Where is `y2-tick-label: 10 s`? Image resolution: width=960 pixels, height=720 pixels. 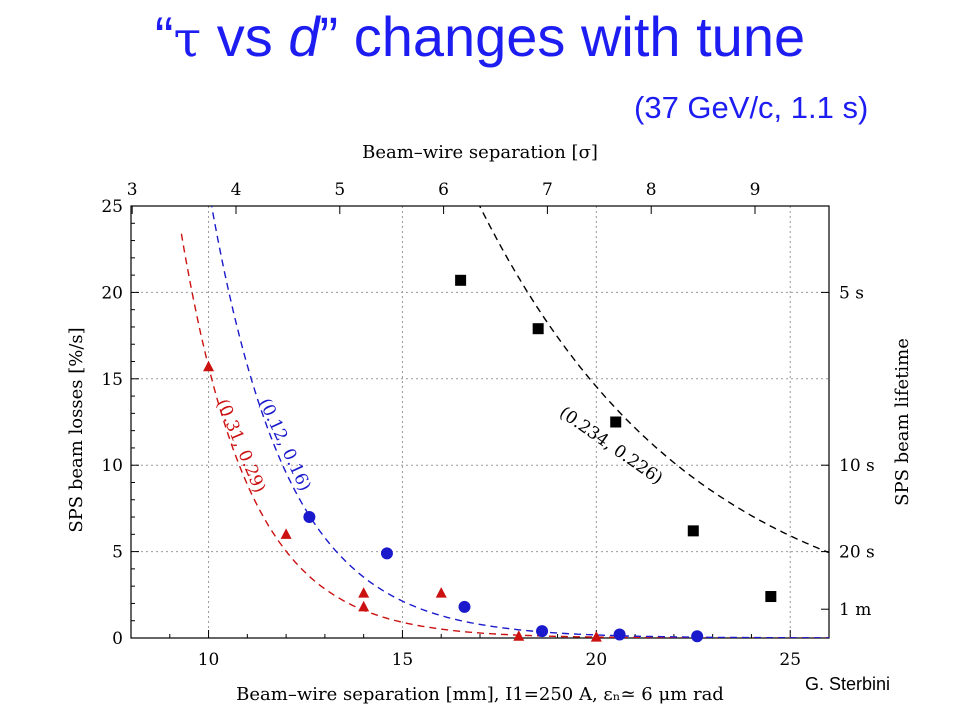 y2-tick-label: 10 s is located at coordinates (857, 466).